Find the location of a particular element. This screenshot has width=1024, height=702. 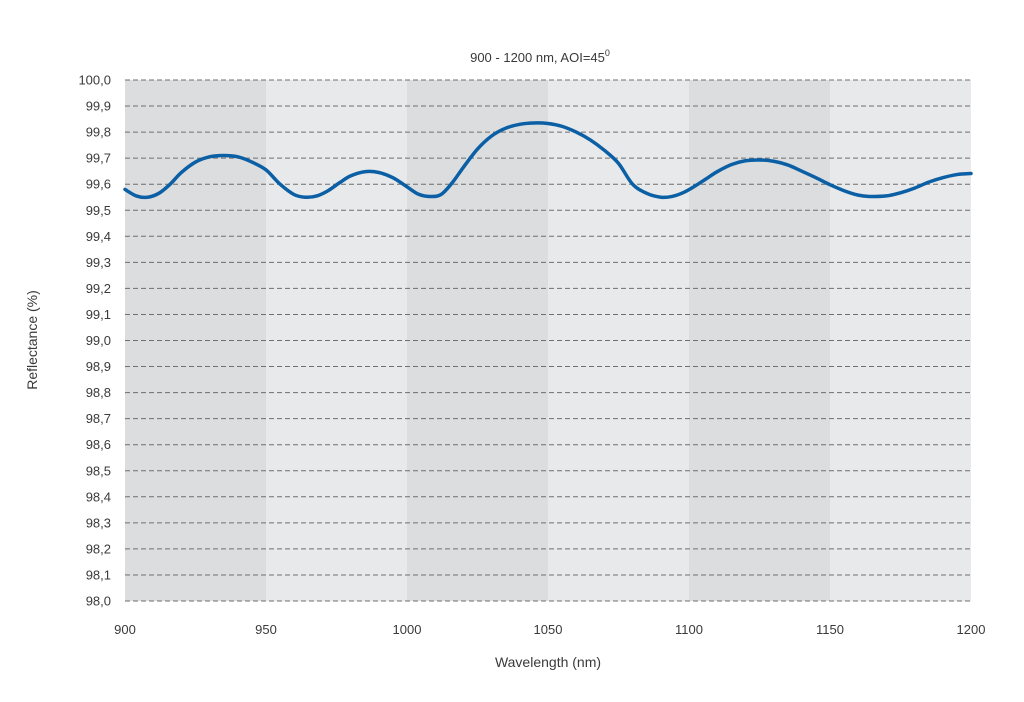

y-tick-label: 99,3 is located at coordinates (98, 262).